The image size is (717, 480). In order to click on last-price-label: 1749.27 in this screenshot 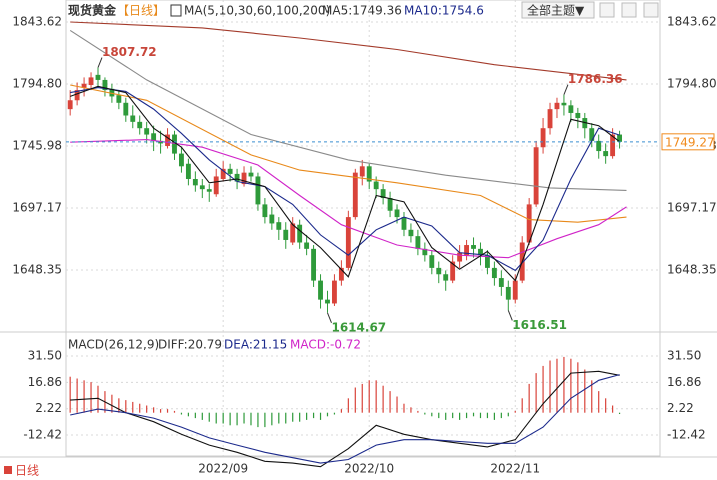, I will do `click(690, 142)`.